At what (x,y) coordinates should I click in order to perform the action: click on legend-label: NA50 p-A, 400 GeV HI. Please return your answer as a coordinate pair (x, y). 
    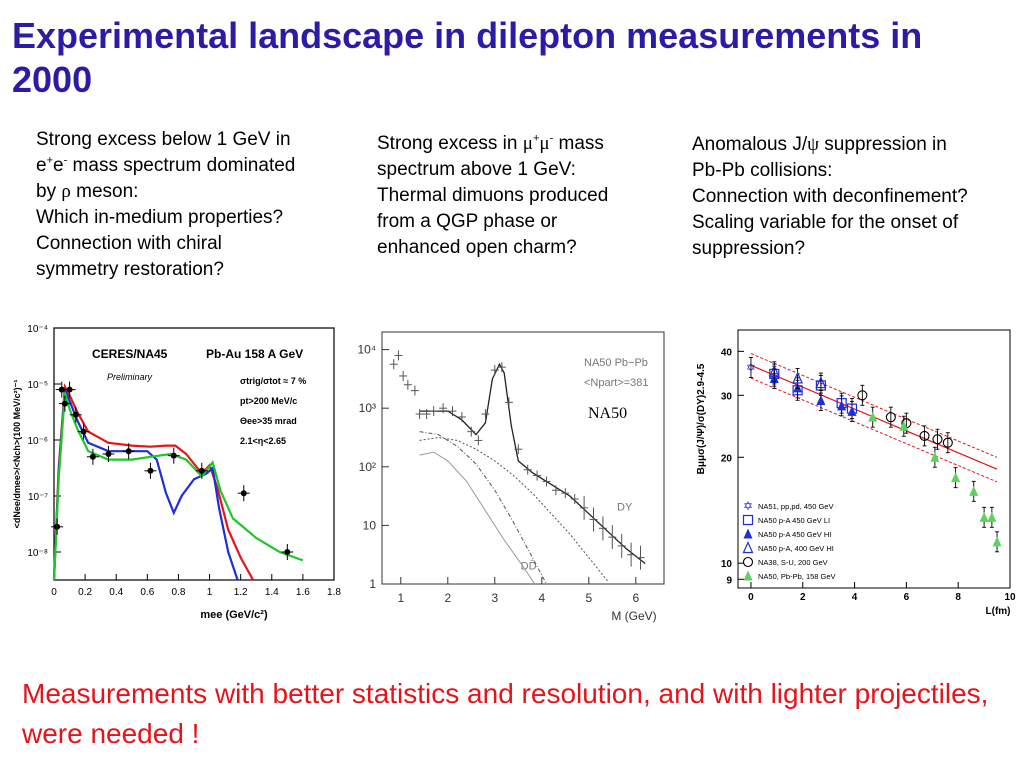
    Looking at the image, I should click on (796, 548).